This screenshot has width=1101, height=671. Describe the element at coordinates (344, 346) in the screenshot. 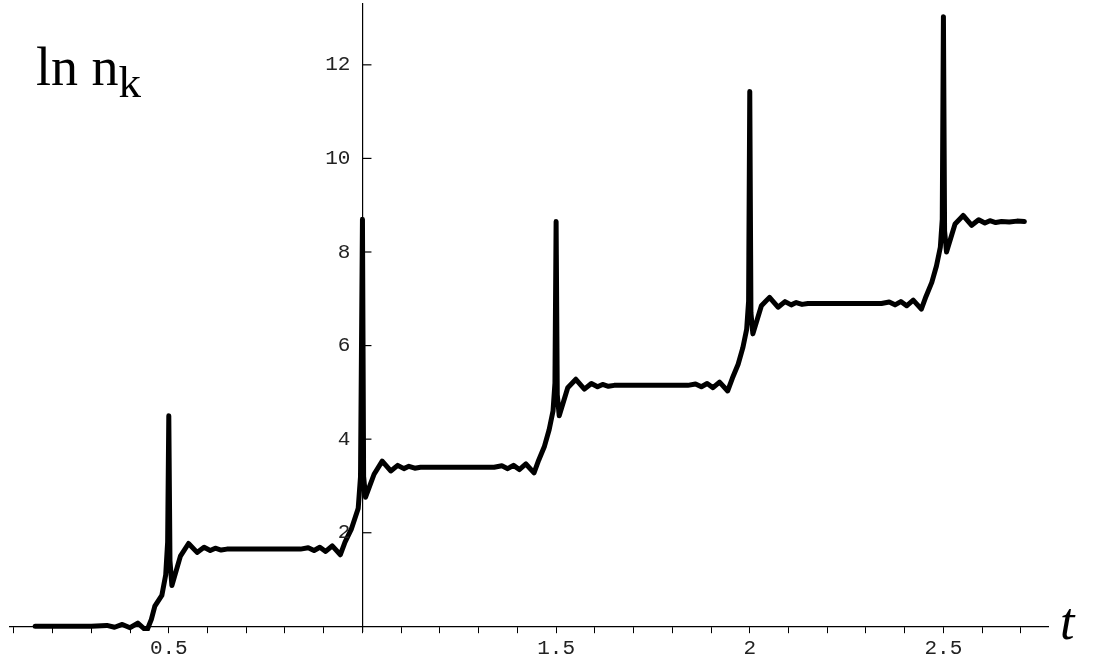

I see `y-tick-label: 6` at that location.